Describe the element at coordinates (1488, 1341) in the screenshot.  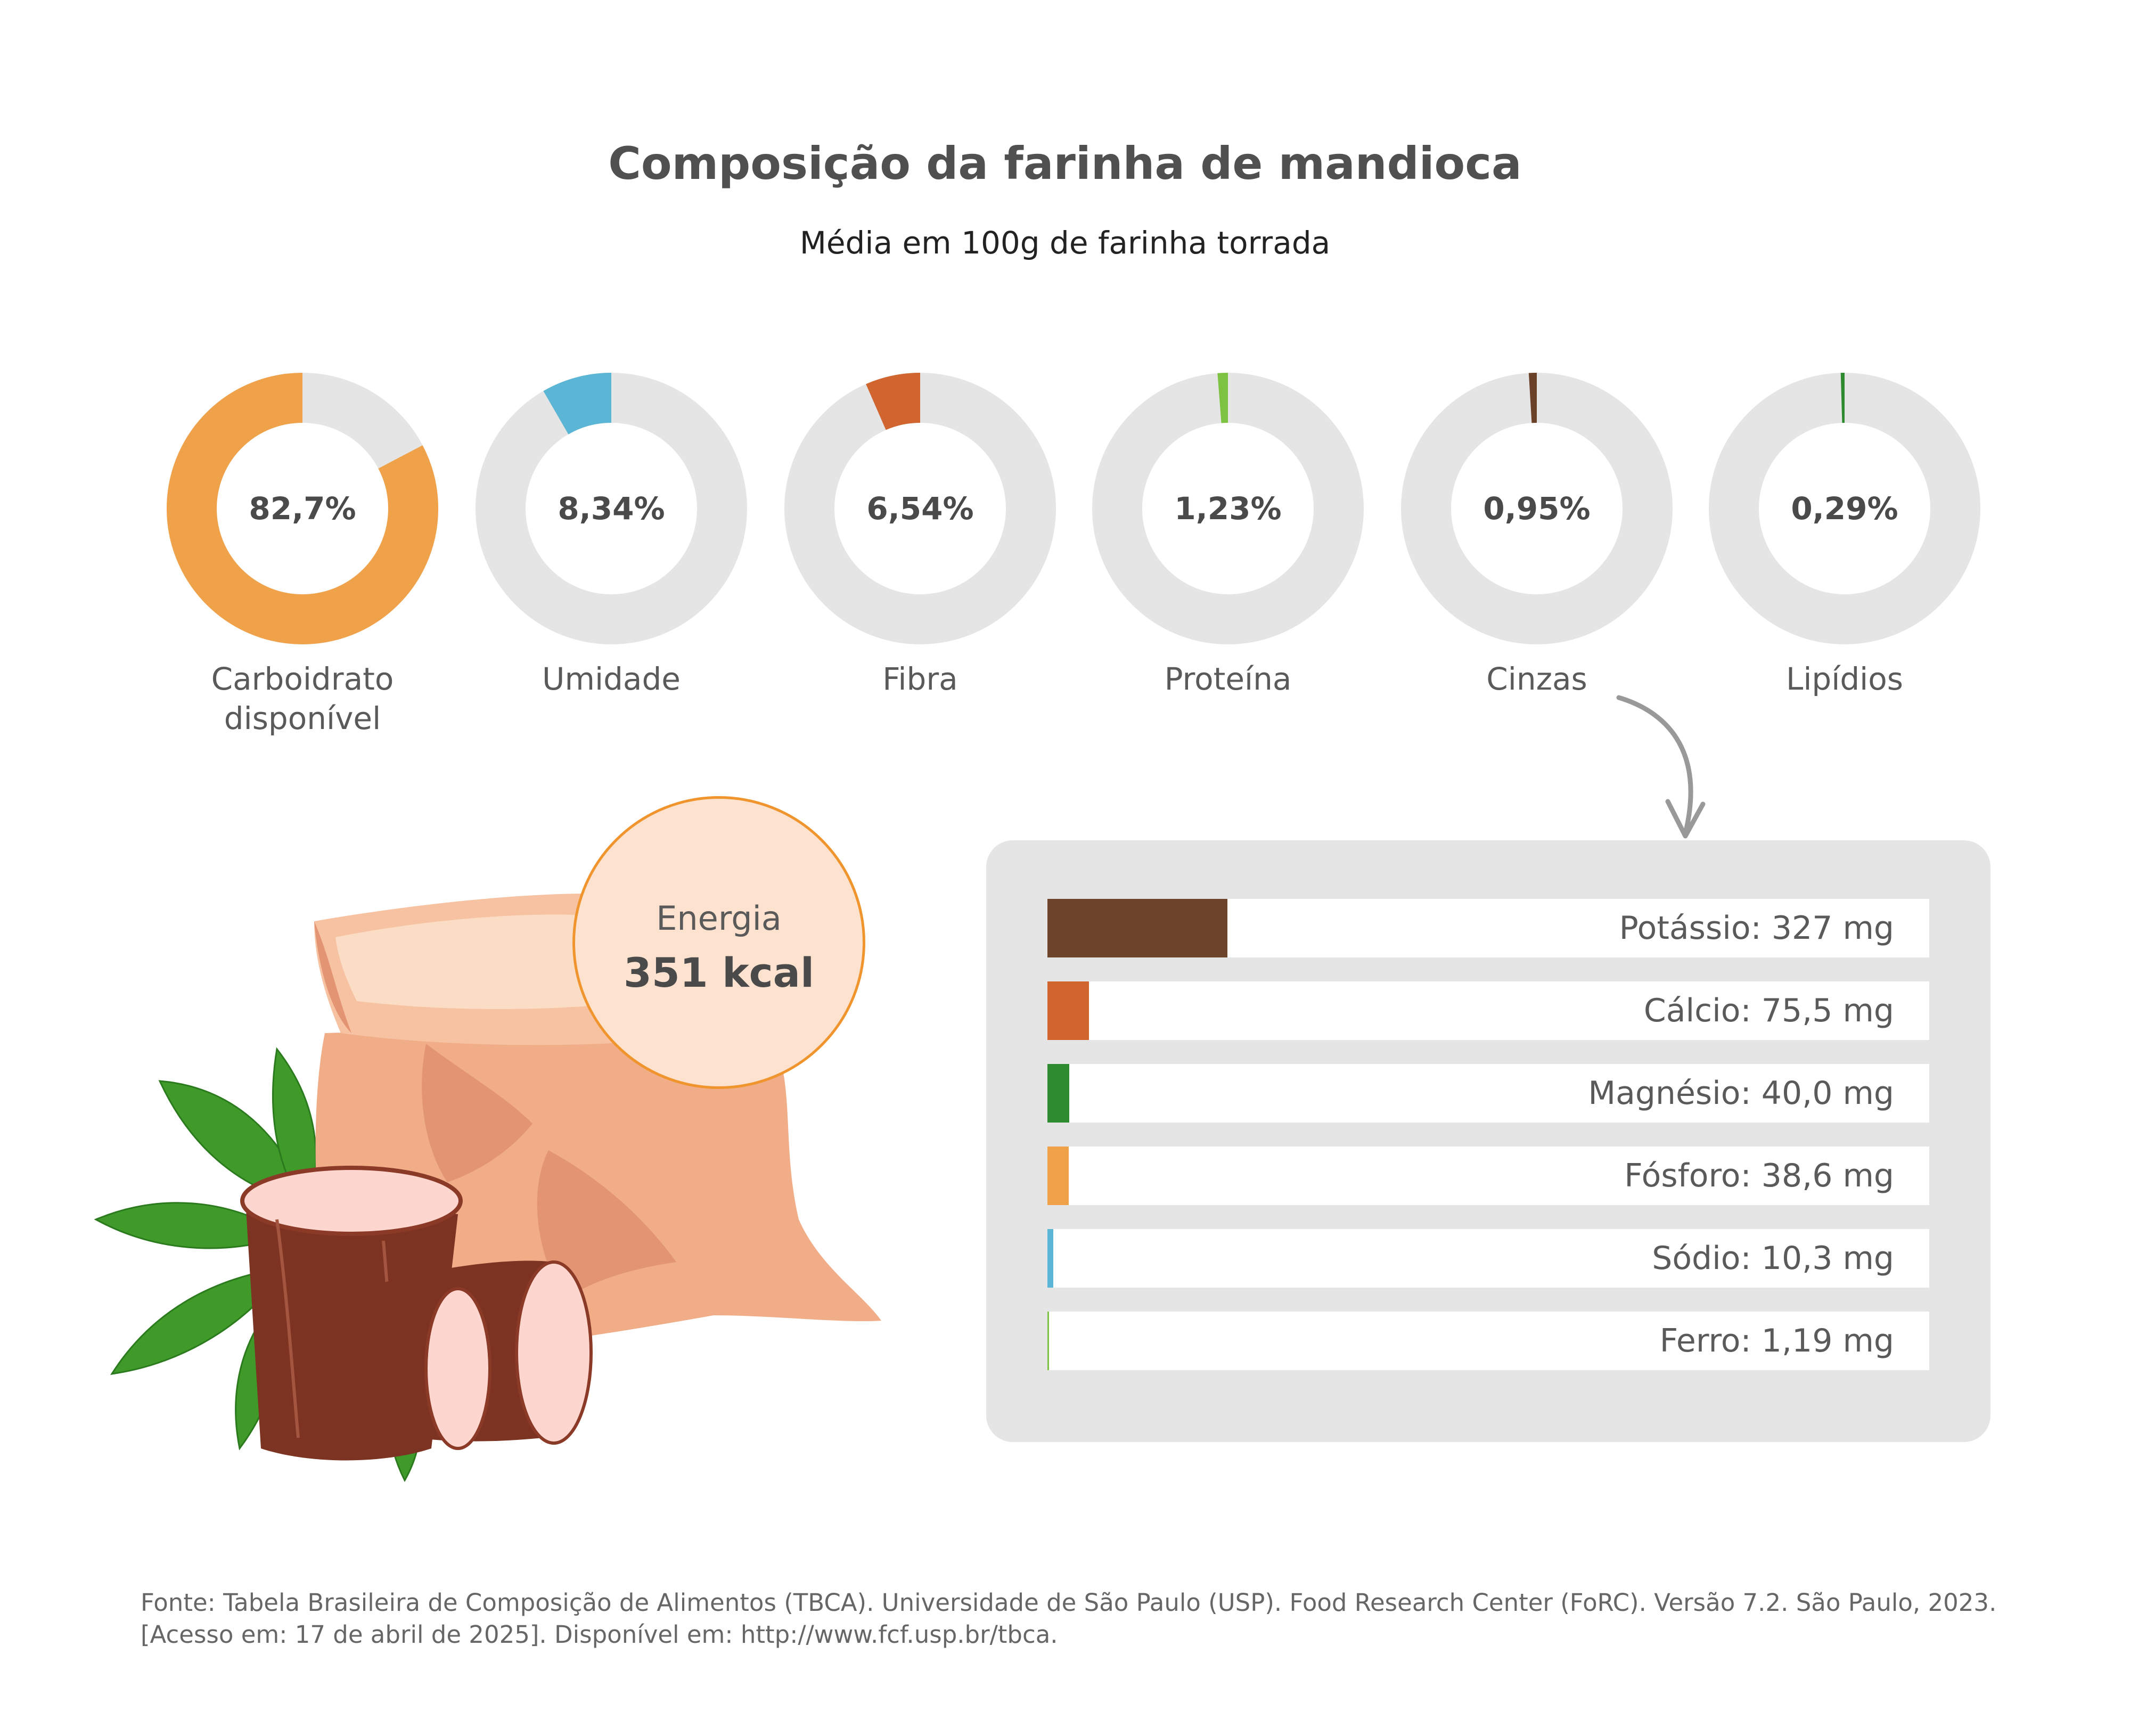
I see `bar-row-5: Ferro: 1,19 mg` at that location.